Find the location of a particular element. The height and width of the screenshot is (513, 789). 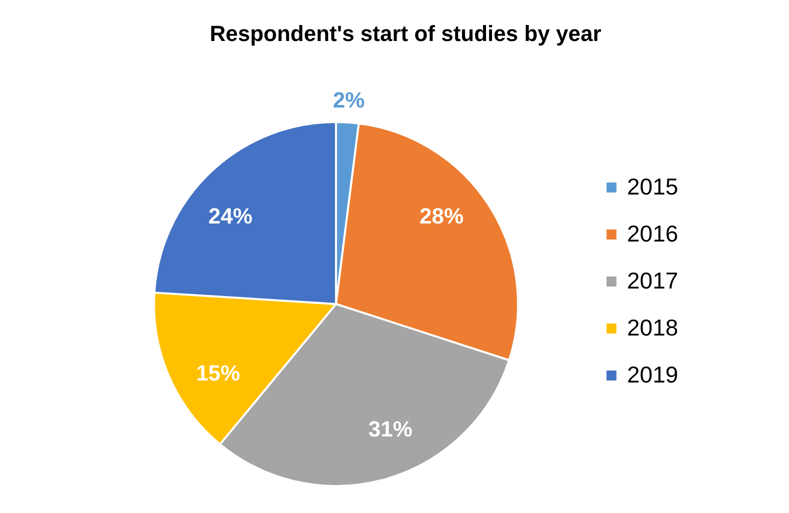

legend-label: 2017 is located at coordinates (652, 281).